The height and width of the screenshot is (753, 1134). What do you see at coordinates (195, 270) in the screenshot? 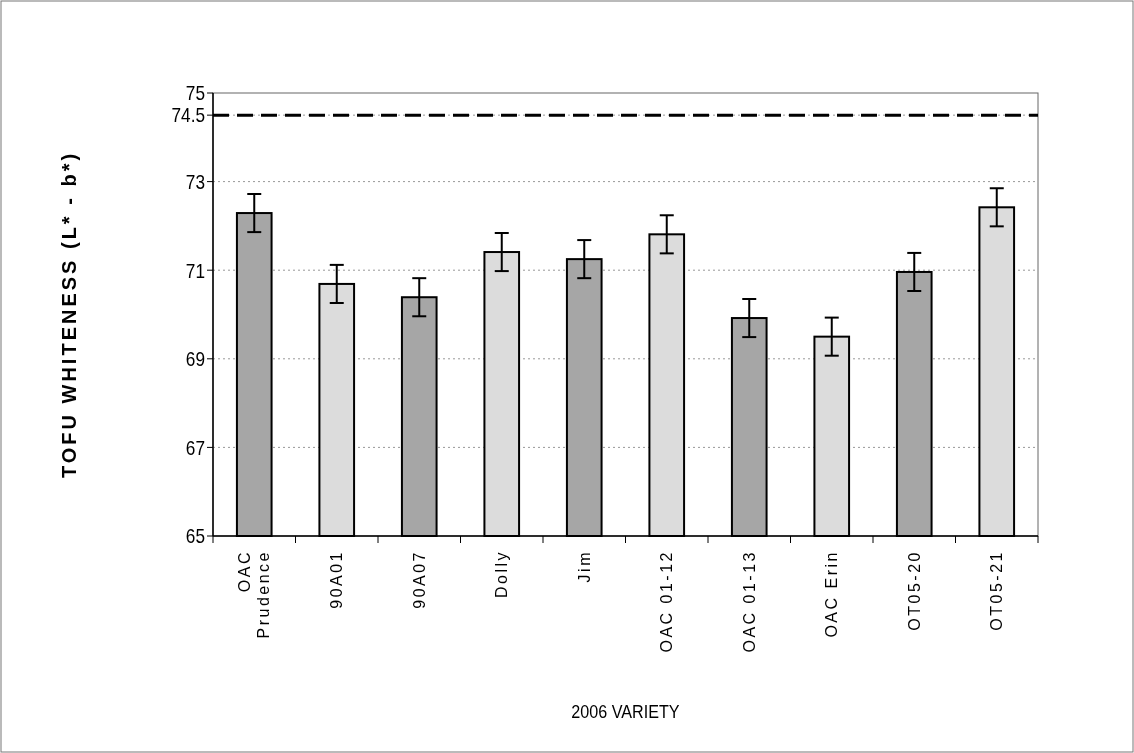
I see `y-tick-label: 71` at bounding box center [195, 270].